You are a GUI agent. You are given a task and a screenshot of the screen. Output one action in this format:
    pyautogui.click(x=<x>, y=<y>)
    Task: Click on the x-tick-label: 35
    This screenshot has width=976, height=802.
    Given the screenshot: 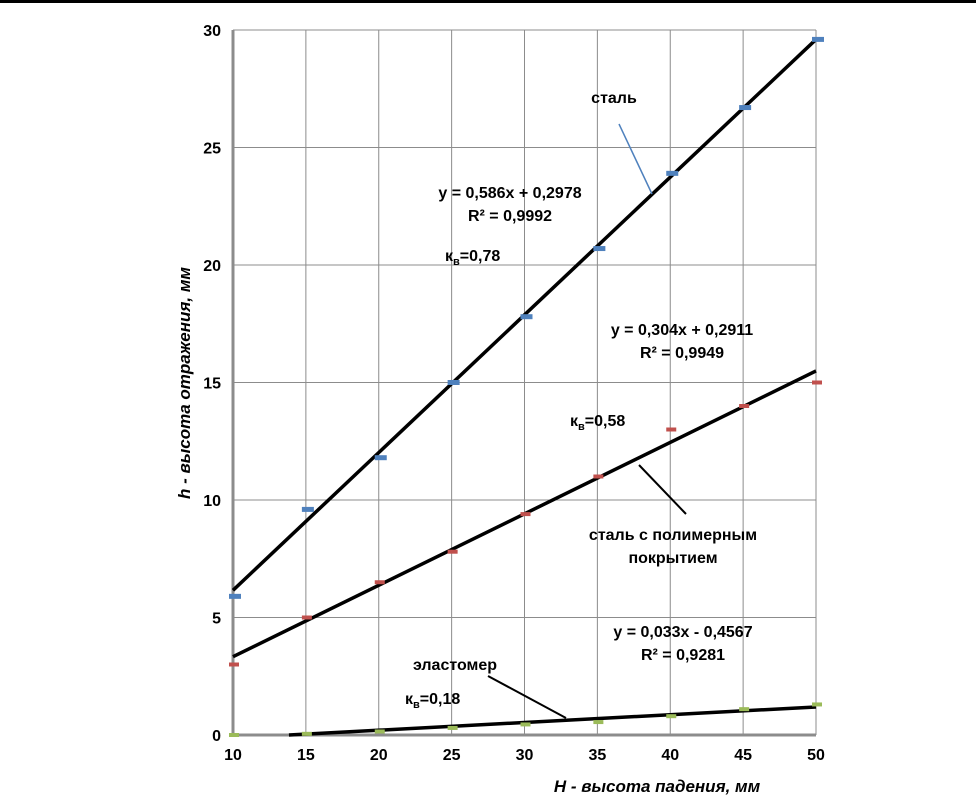 What is the action you would take?
    pyautogui.click(x=597, y=755)
    